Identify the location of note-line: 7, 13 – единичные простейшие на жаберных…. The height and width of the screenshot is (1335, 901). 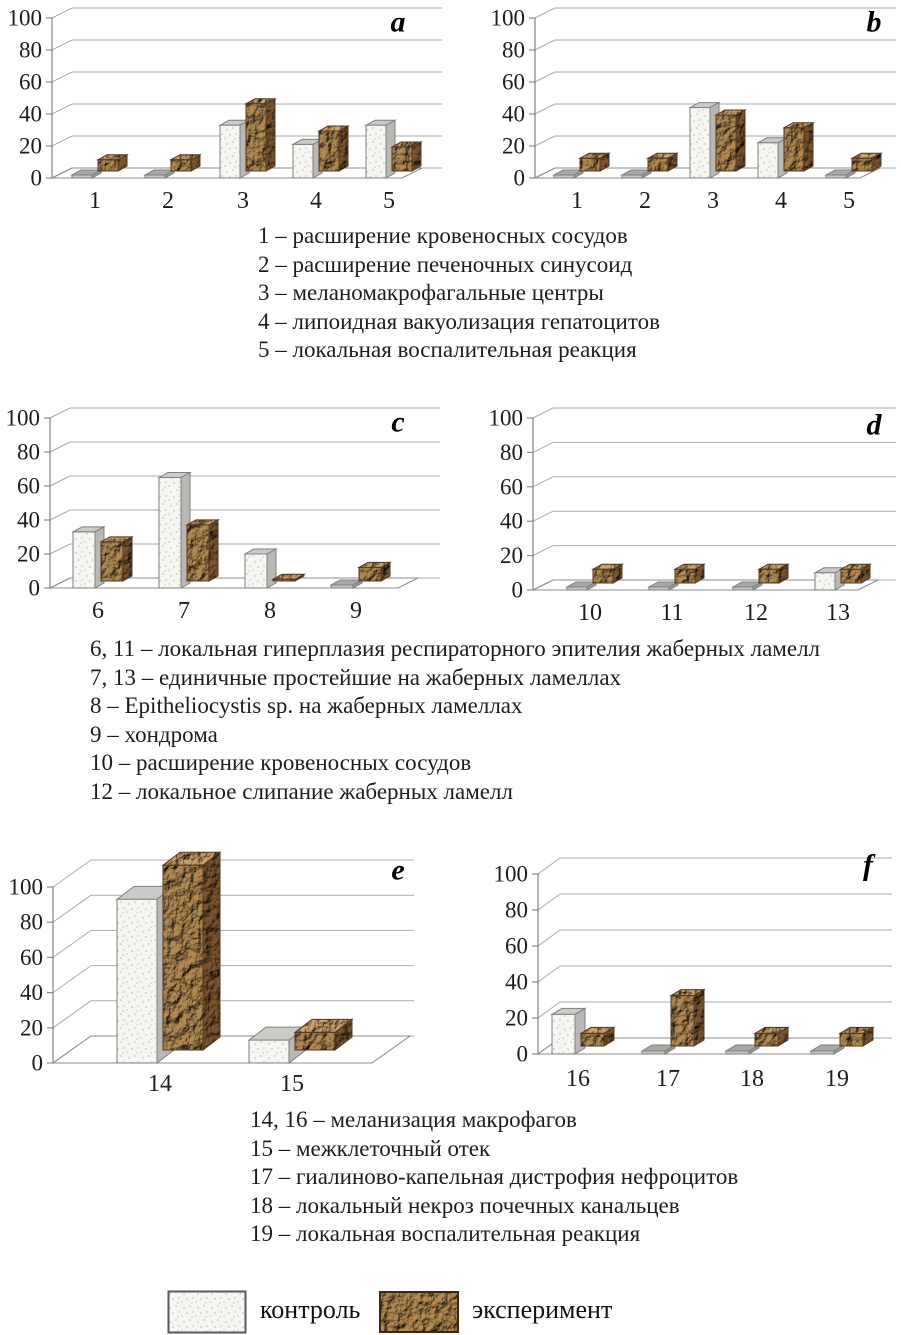
(356, 677).